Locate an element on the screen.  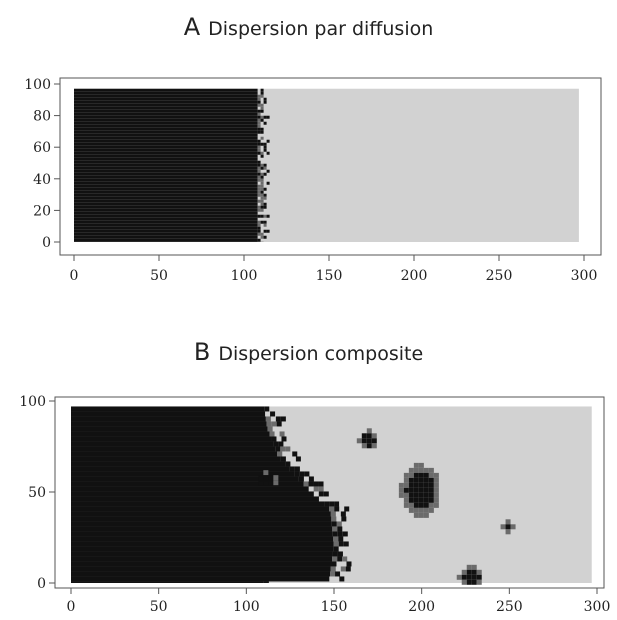
x-tick-label: 50 is located at coordinates (159, 607).